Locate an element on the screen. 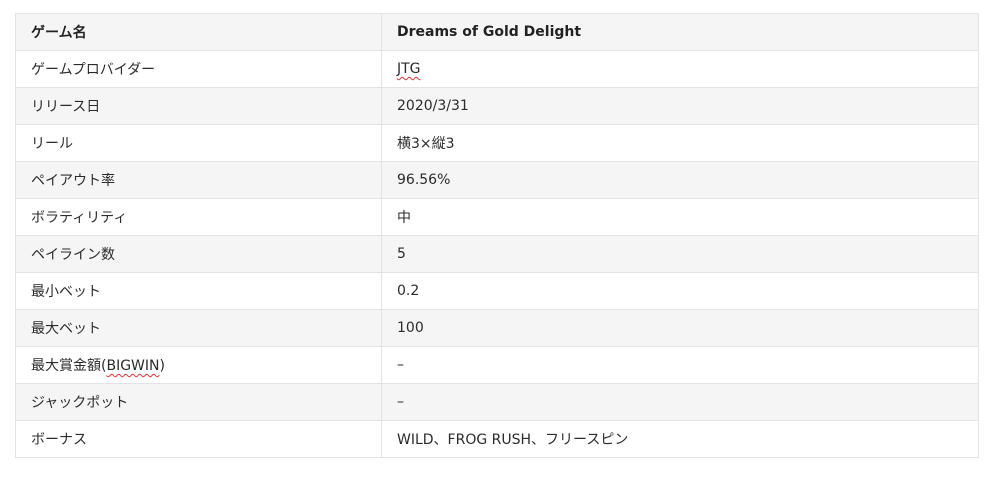 The width and height of the screenshot is (994, 483). row-label-jackpot: ジャックポット is located at coordinates (198, 402).